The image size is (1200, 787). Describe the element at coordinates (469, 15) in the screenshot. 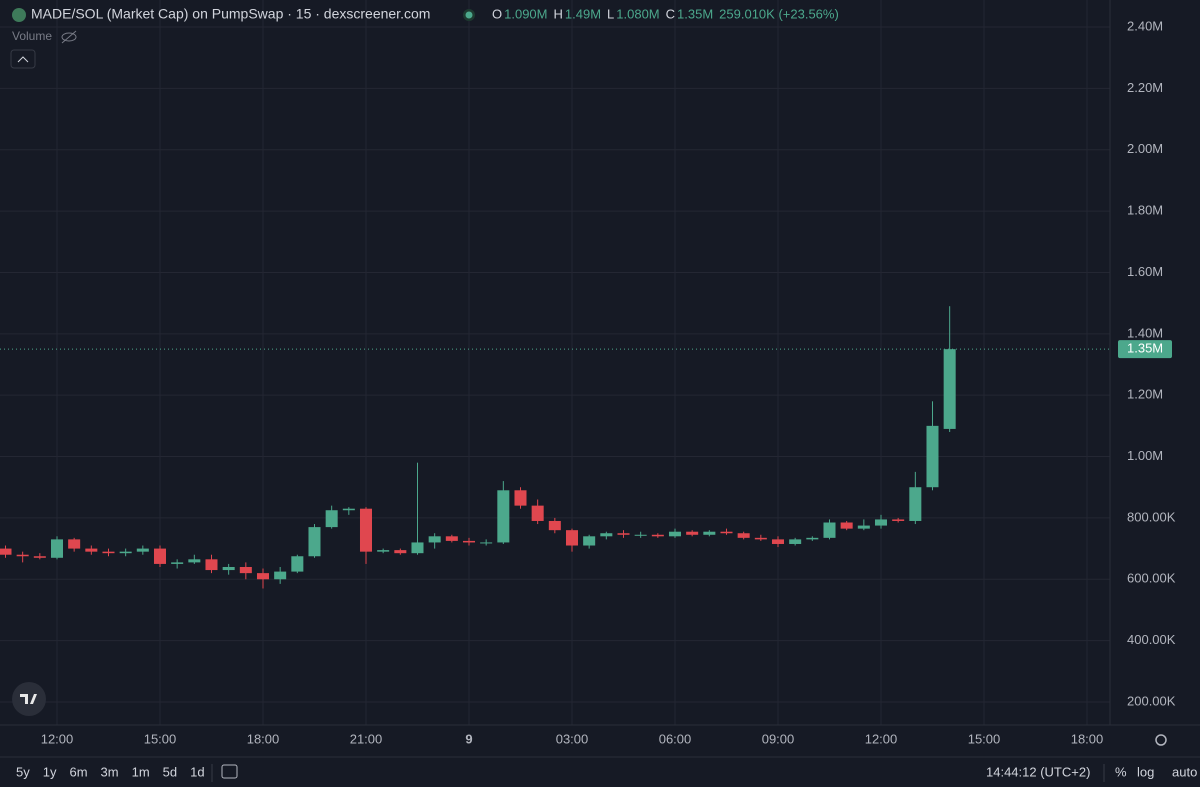

I see `status-dot` at that location.